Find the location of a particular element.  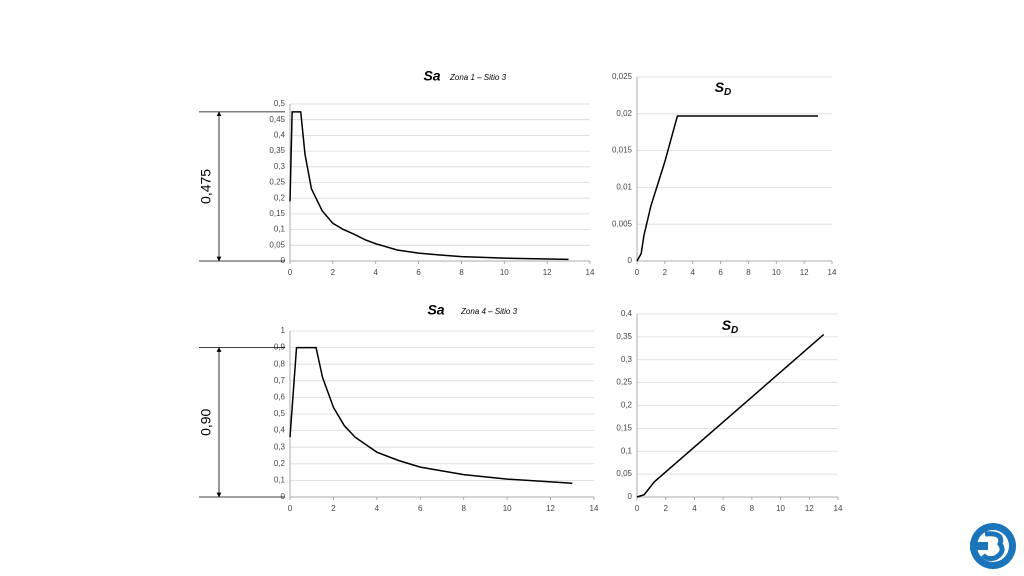

y-tick-label: 0,01 is located at coordinates (624, 187).